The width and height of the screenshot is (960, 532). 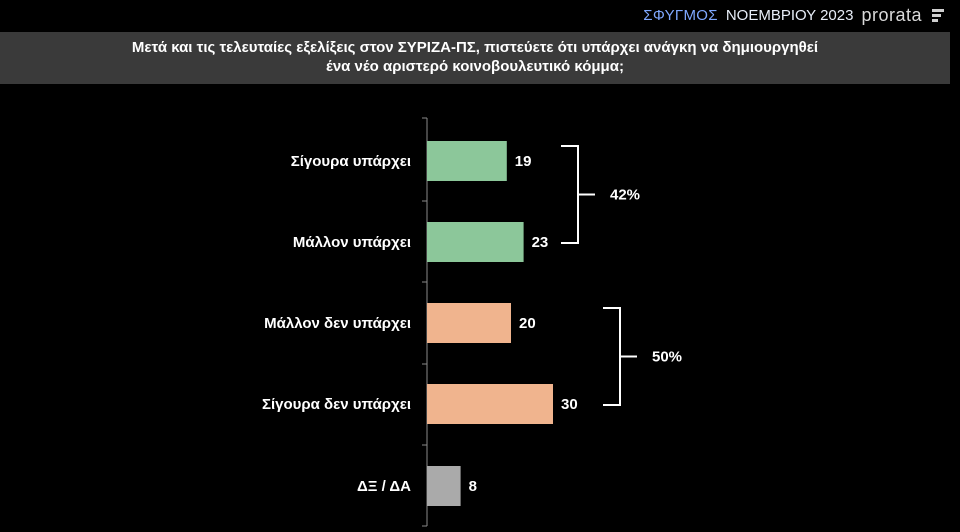 What do you see at coordinates (891, 14) in the screenshot?
I see `prorata-logo: prorata` at bounding box center [891, 14].